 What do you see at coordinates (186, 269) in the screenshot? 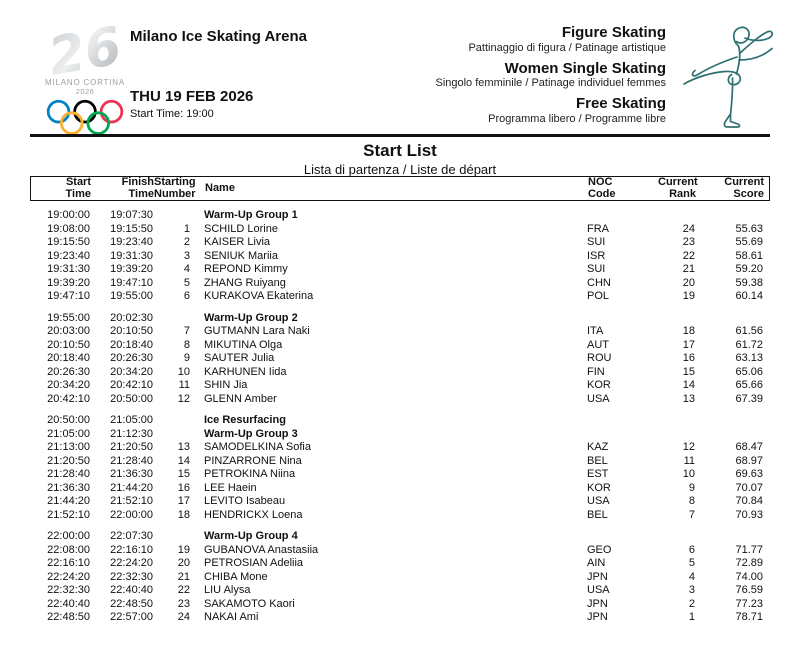
I see `cell-number: 4` at bounding box center [186, 269].